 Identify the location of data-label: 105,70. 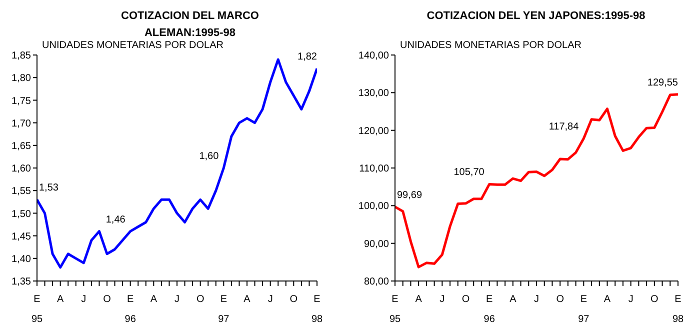
(469, 172).